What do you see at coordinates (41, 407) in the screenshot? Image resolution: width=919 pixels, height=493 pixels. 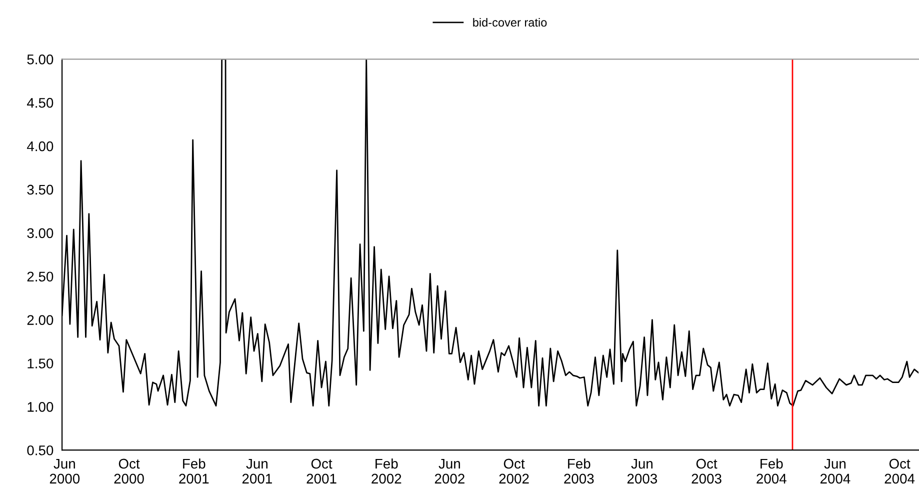 I see `y-tick-label: 1.00` at bounding box center [41, 407].